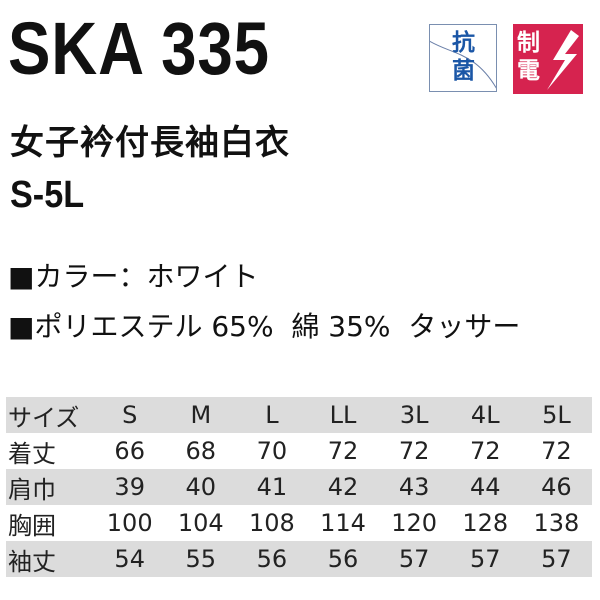 The width and height of the screenshot is (600, 600). Describe the element at coordinates (272, 487) in the screenshot. I see `cell: 41` at that location.